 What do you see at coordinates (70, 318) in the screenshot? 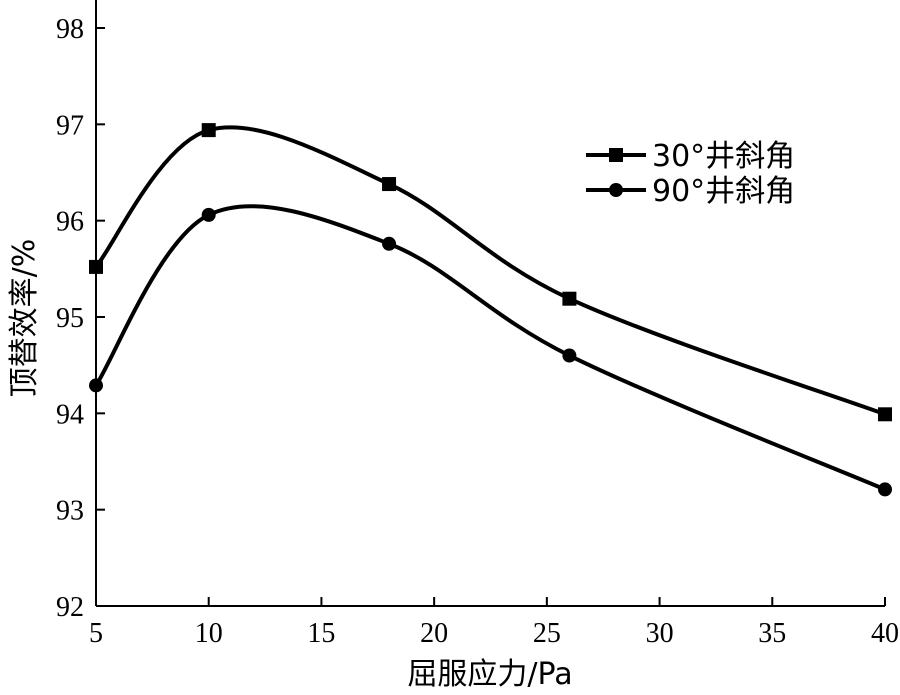
I see `y-tick-label: 95` at bounding box center [70, 318].